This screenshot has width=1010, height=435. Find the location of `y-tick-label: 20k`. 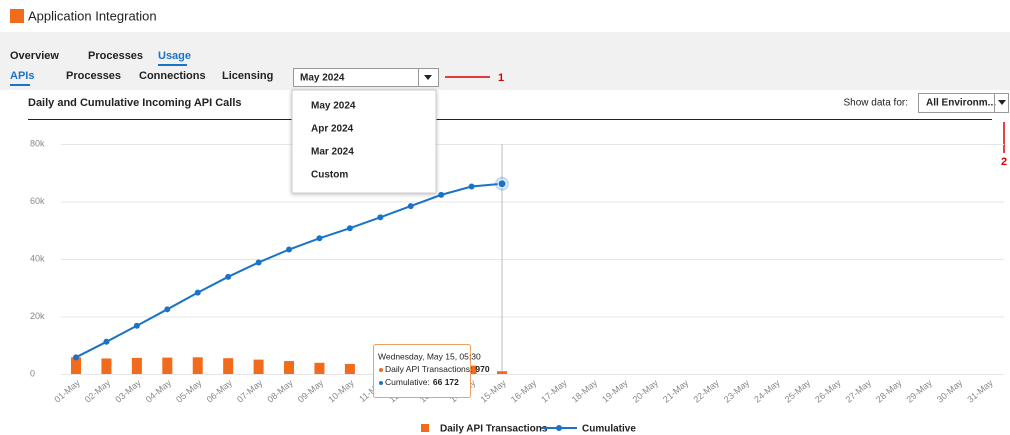

y-tick-label: 20k is located at coordinates (37, 316).